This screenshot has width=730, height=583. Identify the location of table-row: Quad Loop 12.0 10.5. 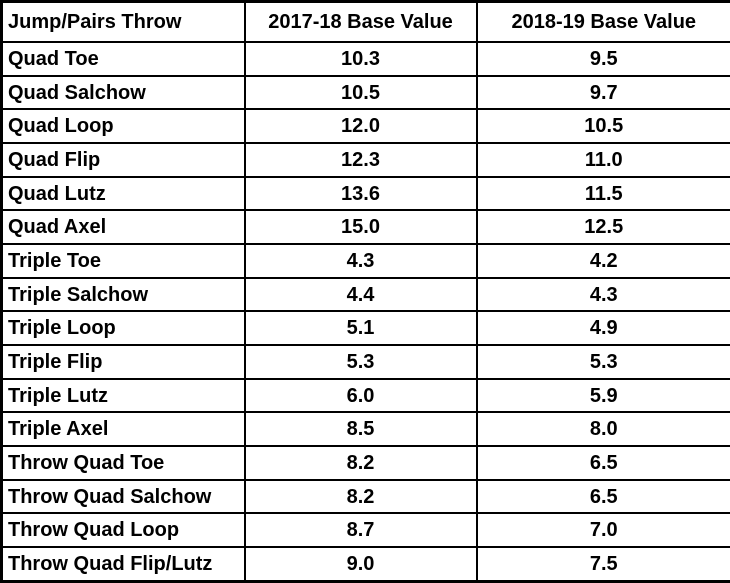
(365, 126).